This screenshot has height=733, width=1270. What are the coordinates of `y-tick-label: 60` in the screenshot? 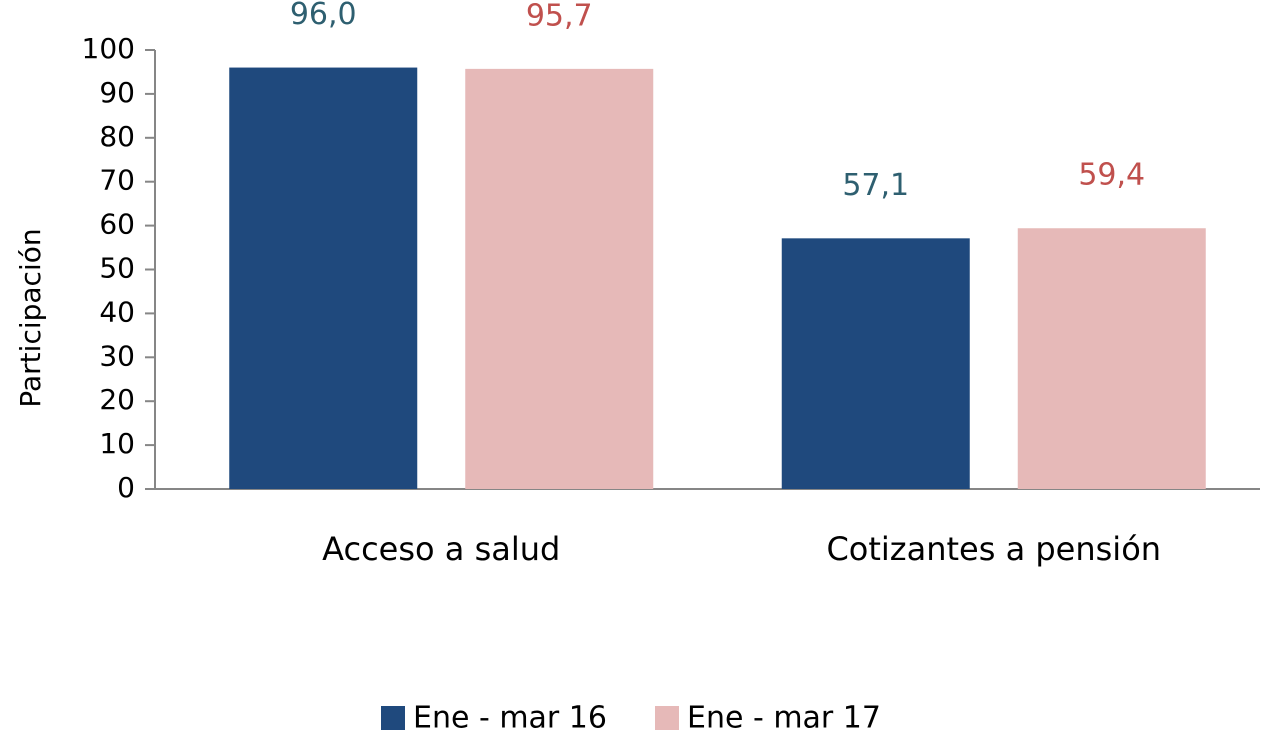 It's located at (117, 224).